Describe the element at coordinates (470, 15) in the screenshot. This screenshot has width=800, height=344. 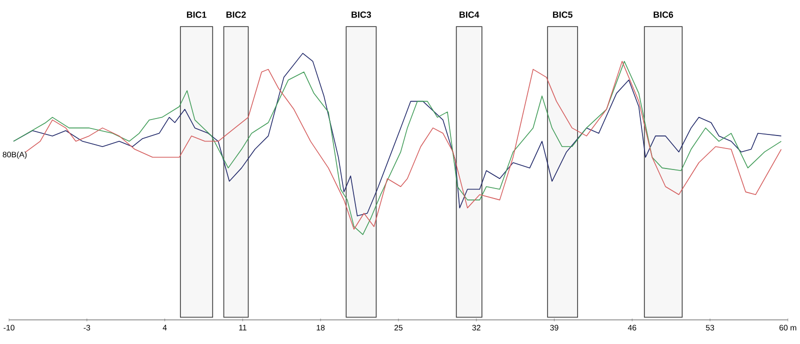
I see `band-label: BIC4` at that location.